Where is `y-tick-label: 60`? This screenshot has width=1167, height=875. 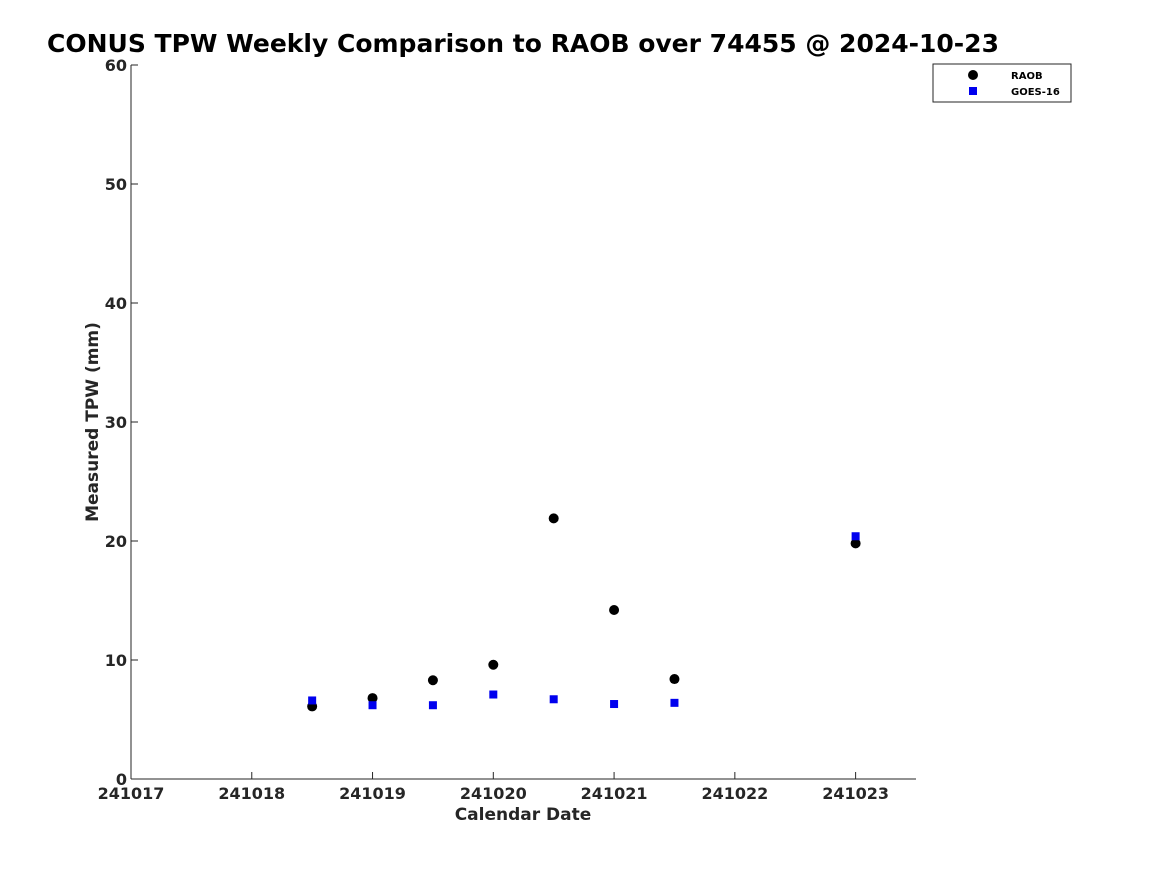 y-tick-label: 60 is located at coordinates (116, 65).